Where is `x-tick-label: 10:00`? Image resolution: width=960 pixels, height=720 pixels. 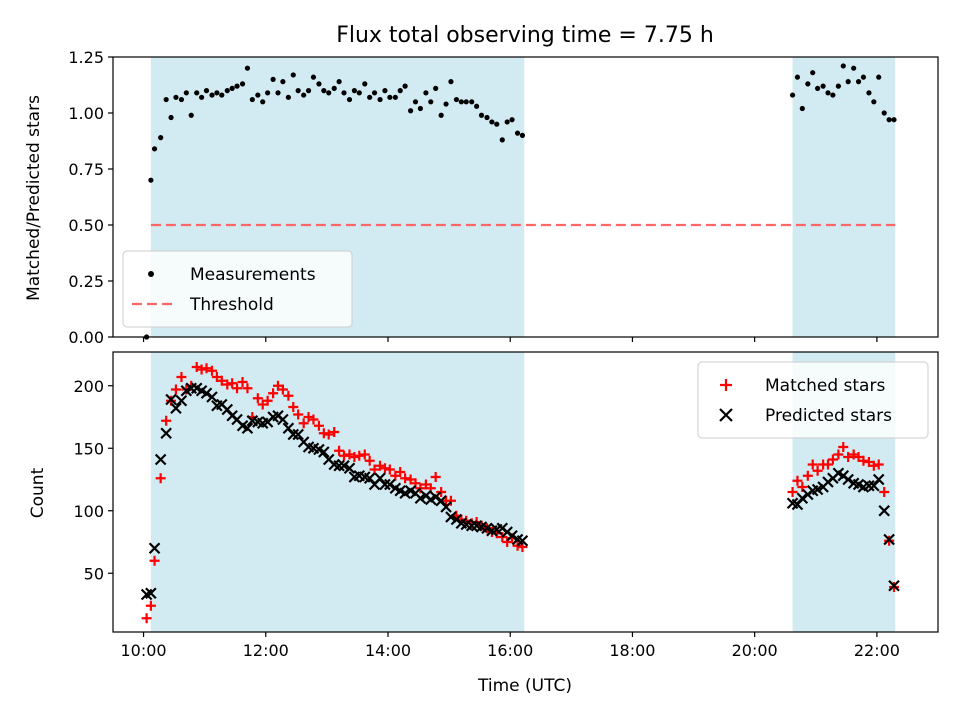 x-tick-label: 10:00 is located at coordinates (144, 650).